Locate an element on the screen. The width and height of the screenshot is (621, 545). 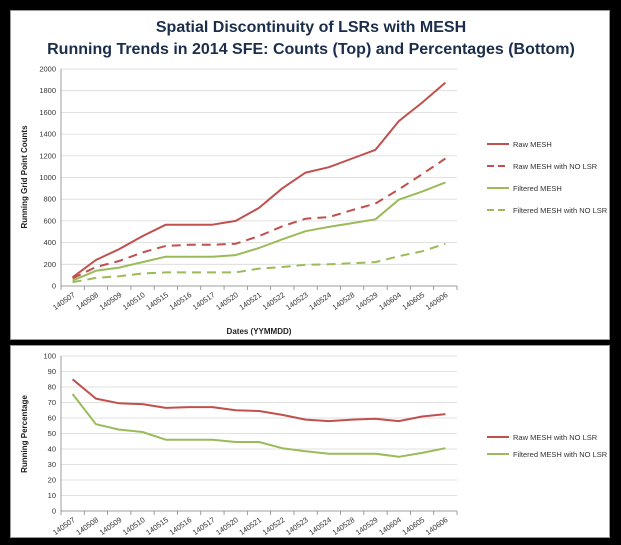
y-tick-label: 70 is located at coordinates (52, 402).